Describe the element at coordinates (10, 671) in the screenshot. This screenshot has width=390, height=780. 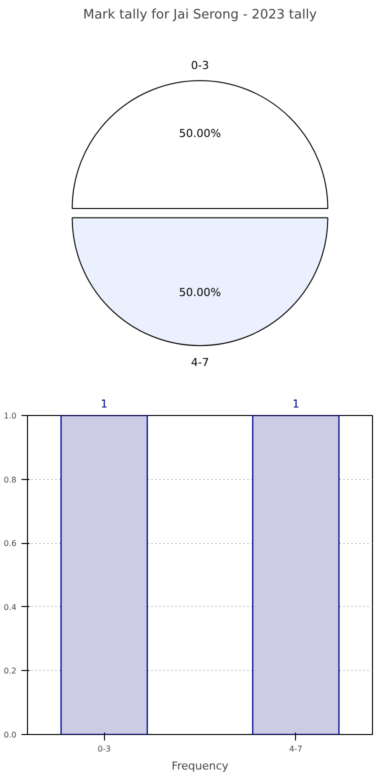
I see `y-tick-label: 0.2` at that location.